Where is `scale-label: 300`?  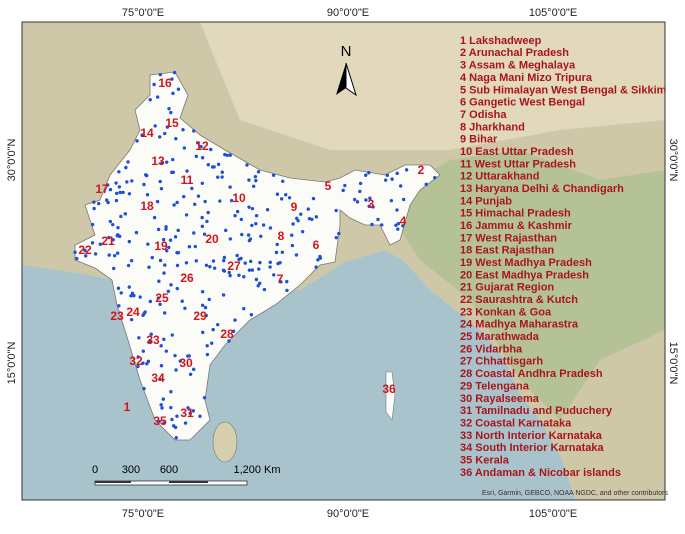
scale-label: 300 is located at coordinates (131, 470).